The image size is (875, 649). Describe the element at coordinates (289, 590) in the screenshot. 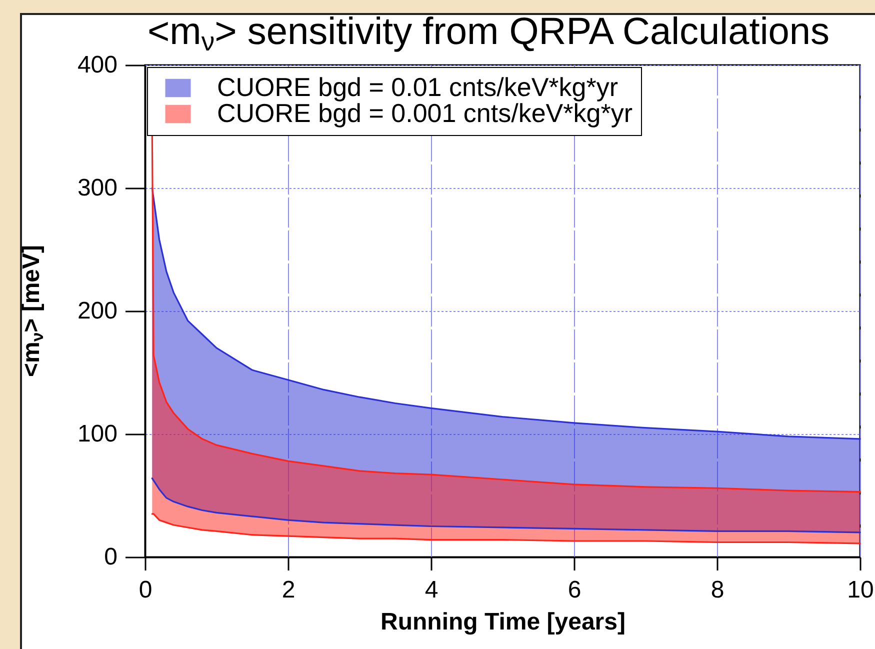

I see `x-tick-label: 2` at that location.